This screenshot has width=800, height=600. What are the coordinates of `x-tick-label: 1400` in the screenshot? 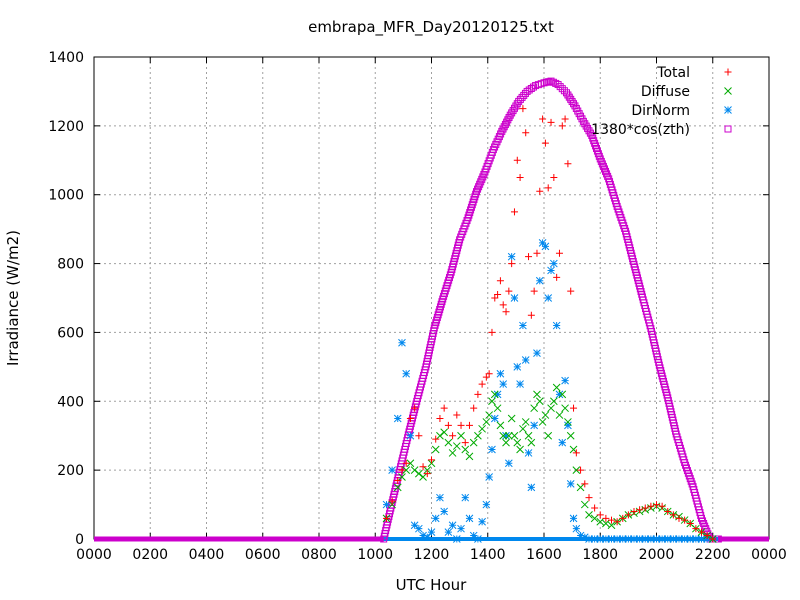 It's located at (488, 555).